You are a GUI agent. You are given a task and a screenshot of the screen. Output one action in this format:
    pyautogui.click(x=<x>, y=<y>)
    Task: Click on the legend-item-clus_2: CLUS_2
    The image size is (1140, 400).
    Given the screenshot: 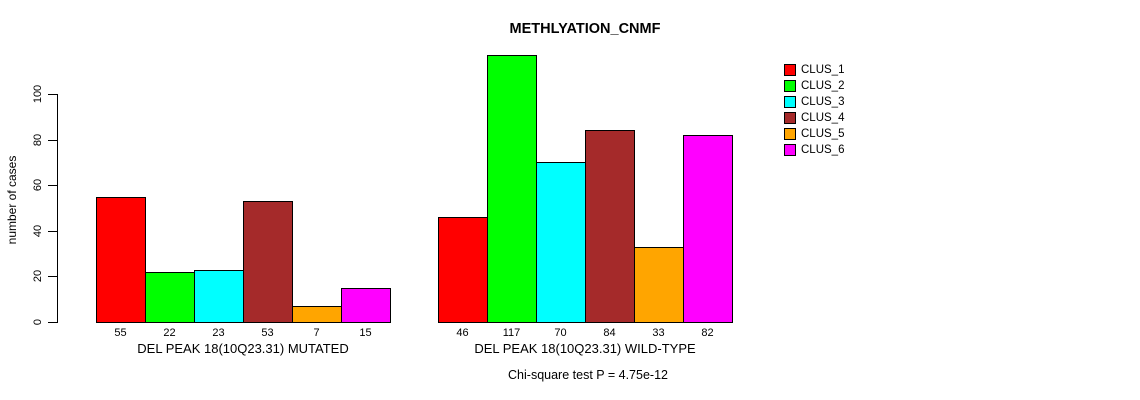 What is the action you would take?
    pyautogui.click(x=814, y=86)
    